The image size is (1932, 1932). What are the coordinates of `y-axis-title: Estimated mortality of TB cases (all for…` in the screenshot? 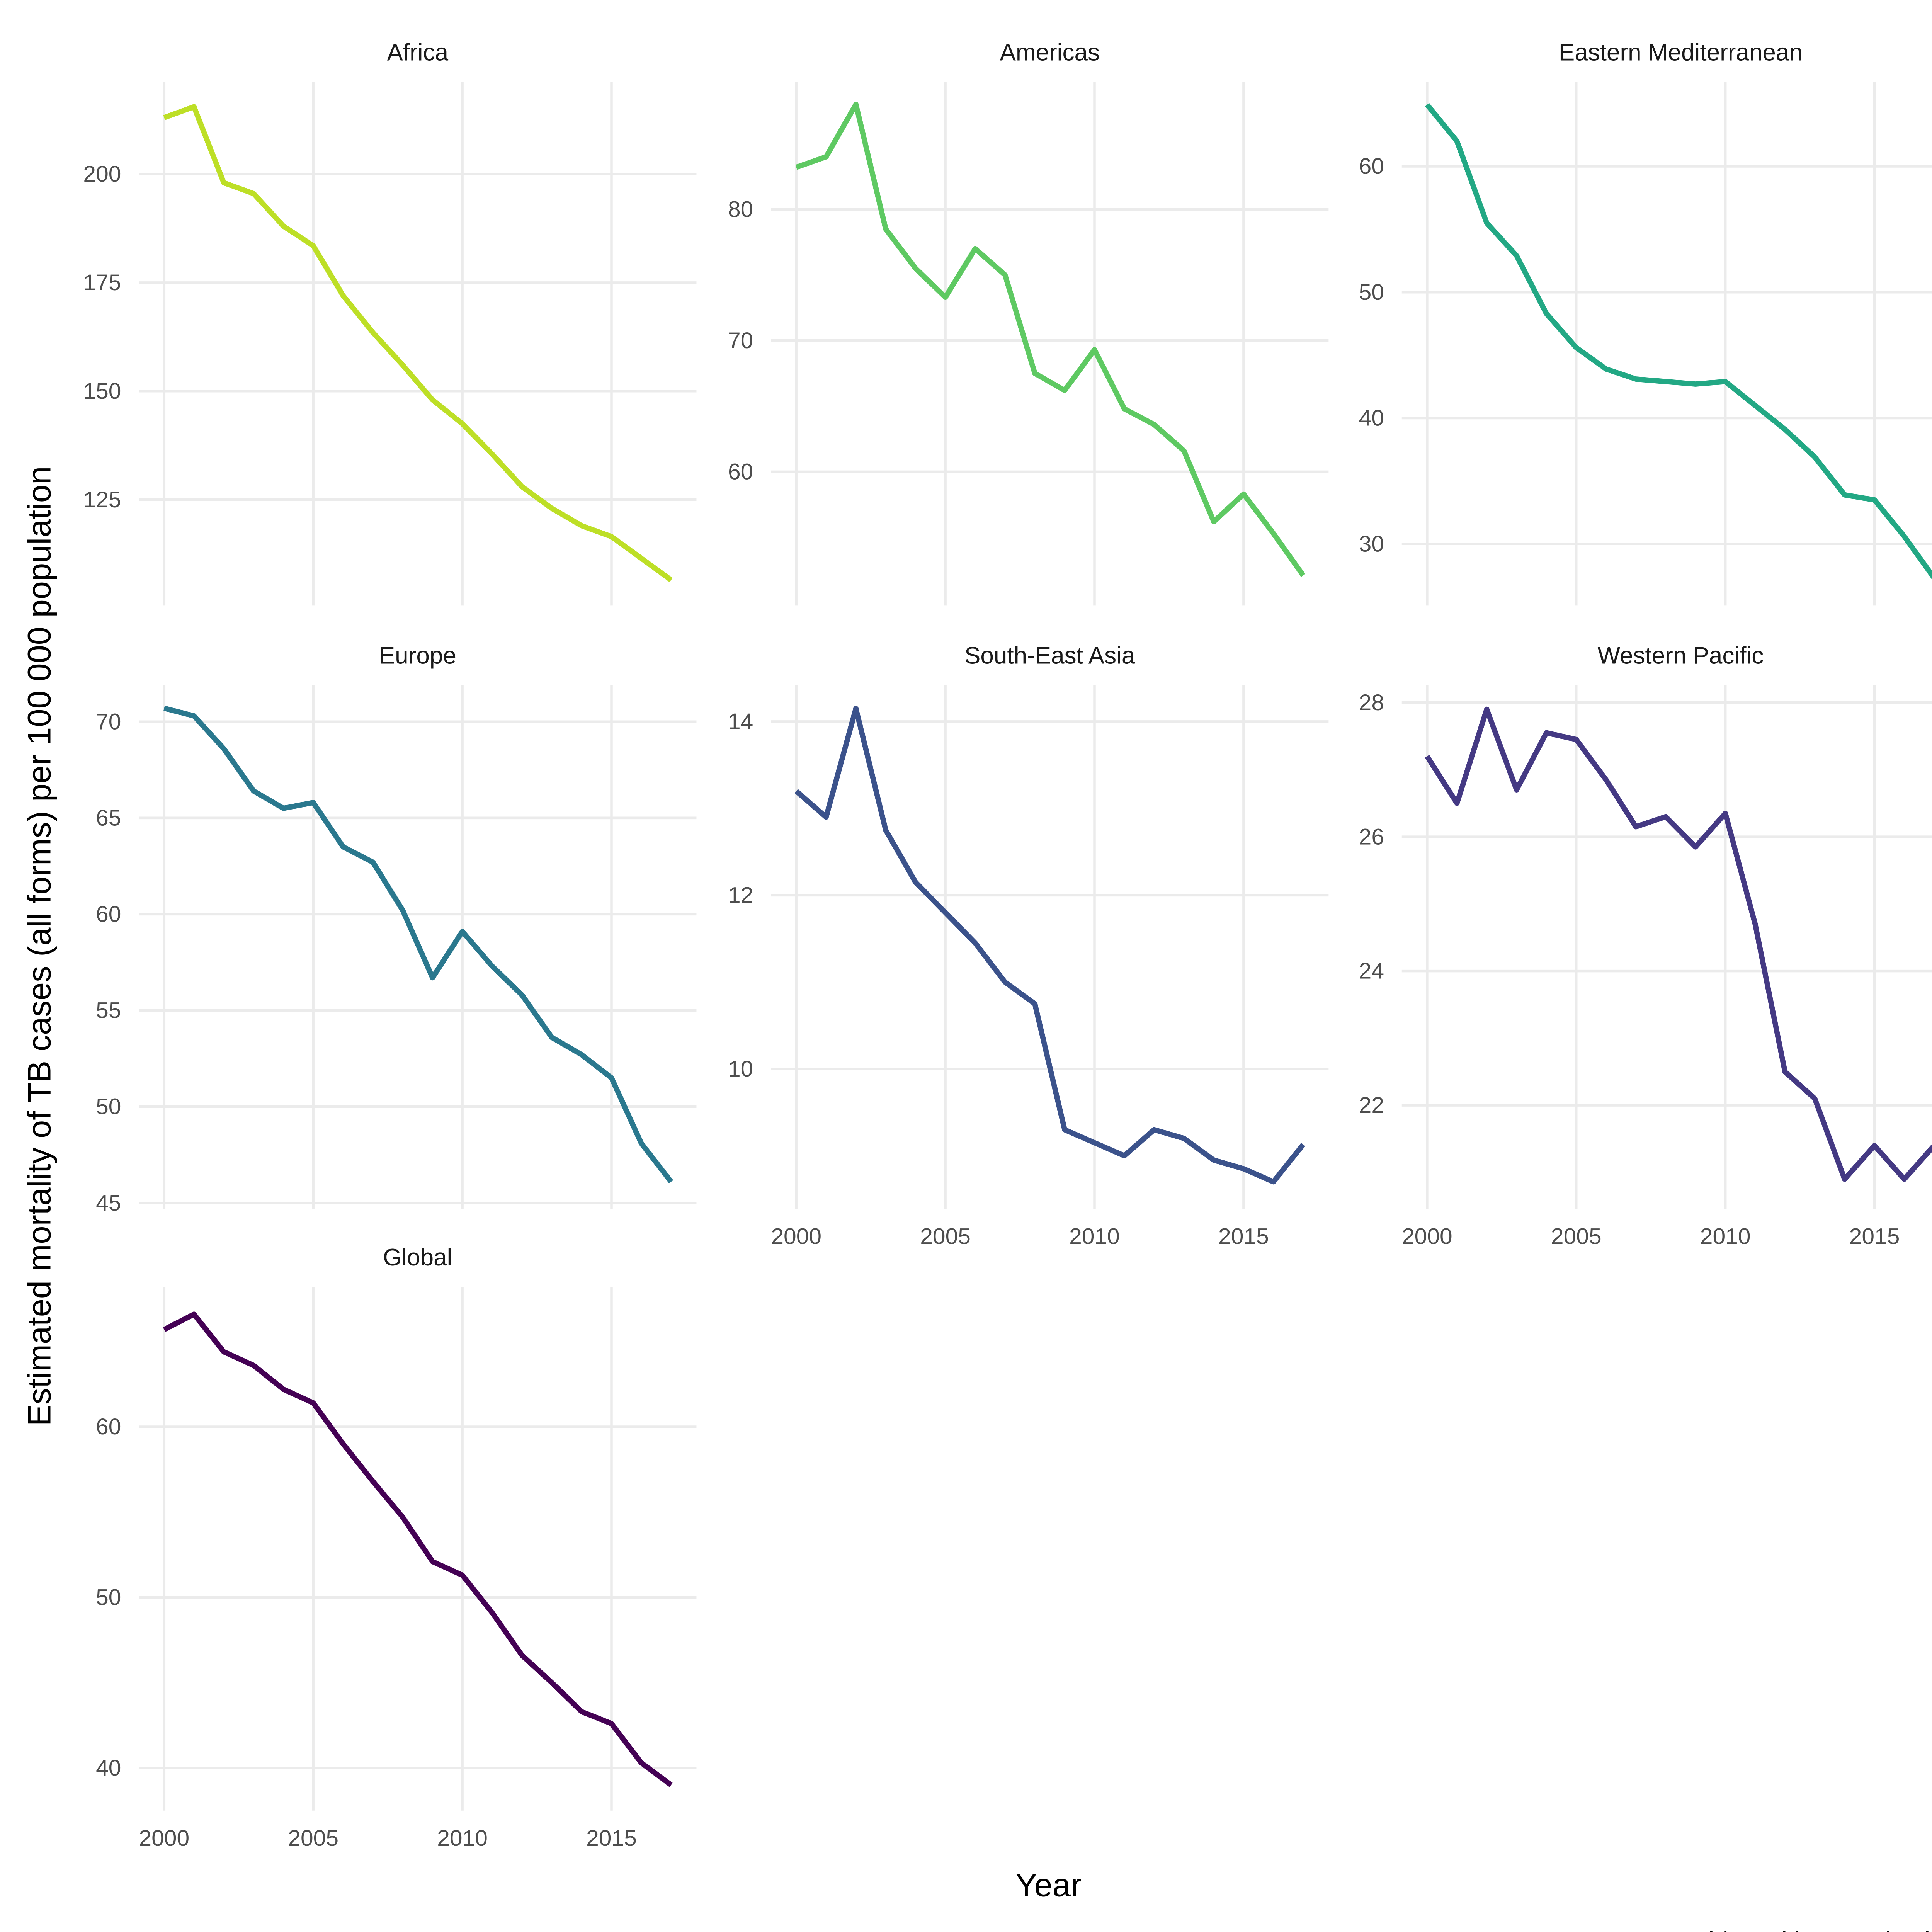 It's located at (39, 947).